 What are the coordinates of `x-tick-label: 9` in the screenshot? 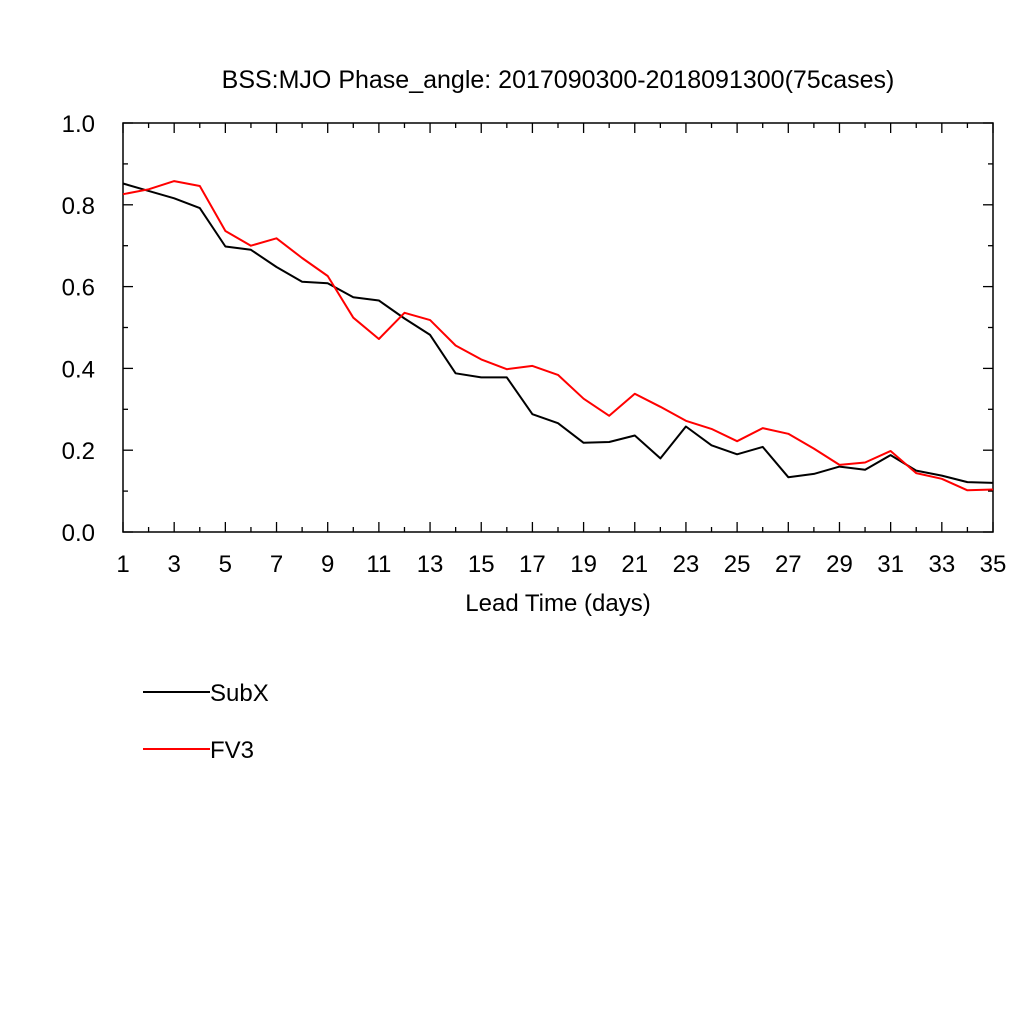 It's located at (327, 564).